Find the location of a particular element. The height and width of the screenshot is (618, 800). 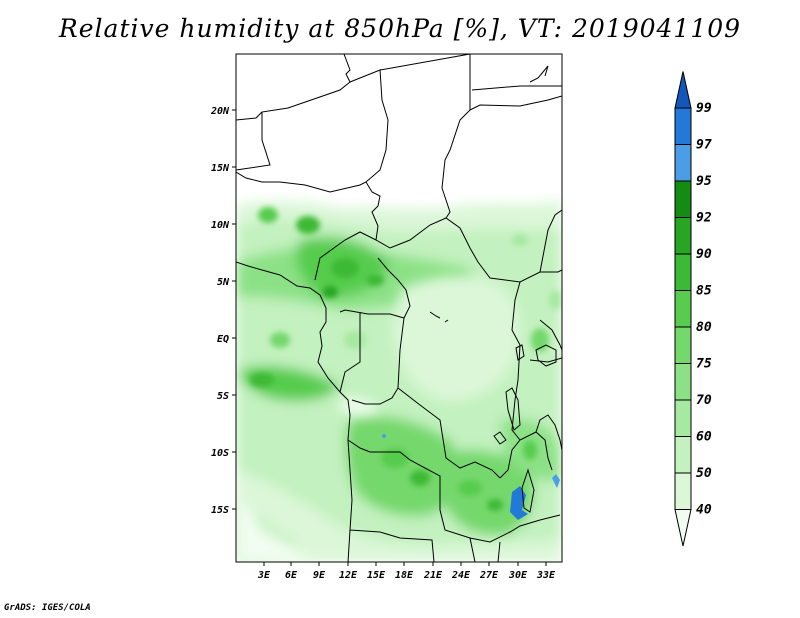

colorbar-level-label: 92 is located at coordinates (704, 218).